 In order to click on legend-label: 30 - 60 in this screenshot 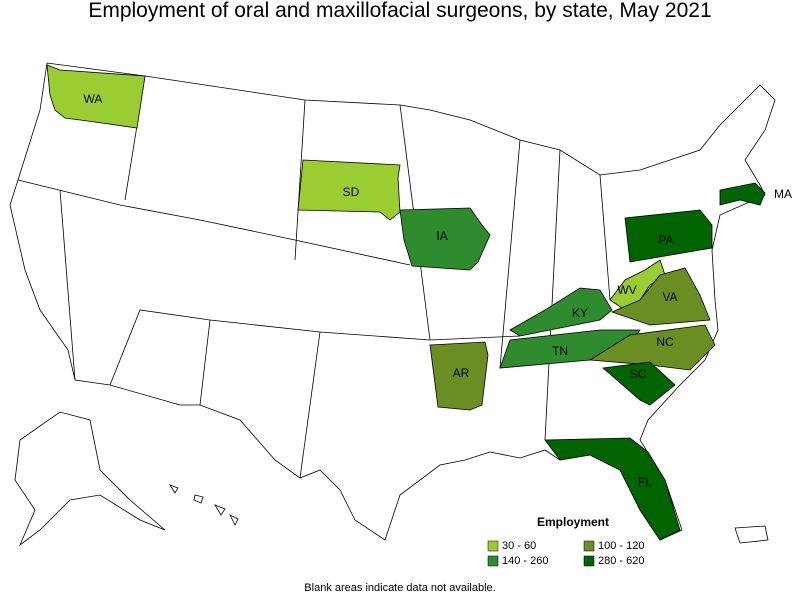, I will do `click(519, 546)`.